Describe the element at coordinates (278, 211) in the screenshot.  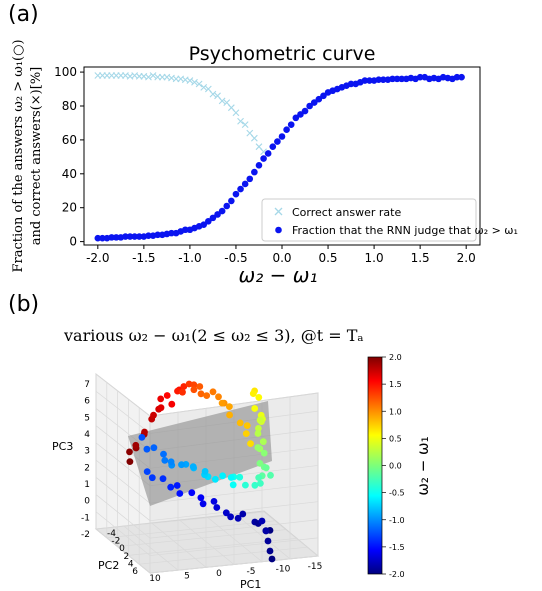
I see `legend-marker-x` at that location.